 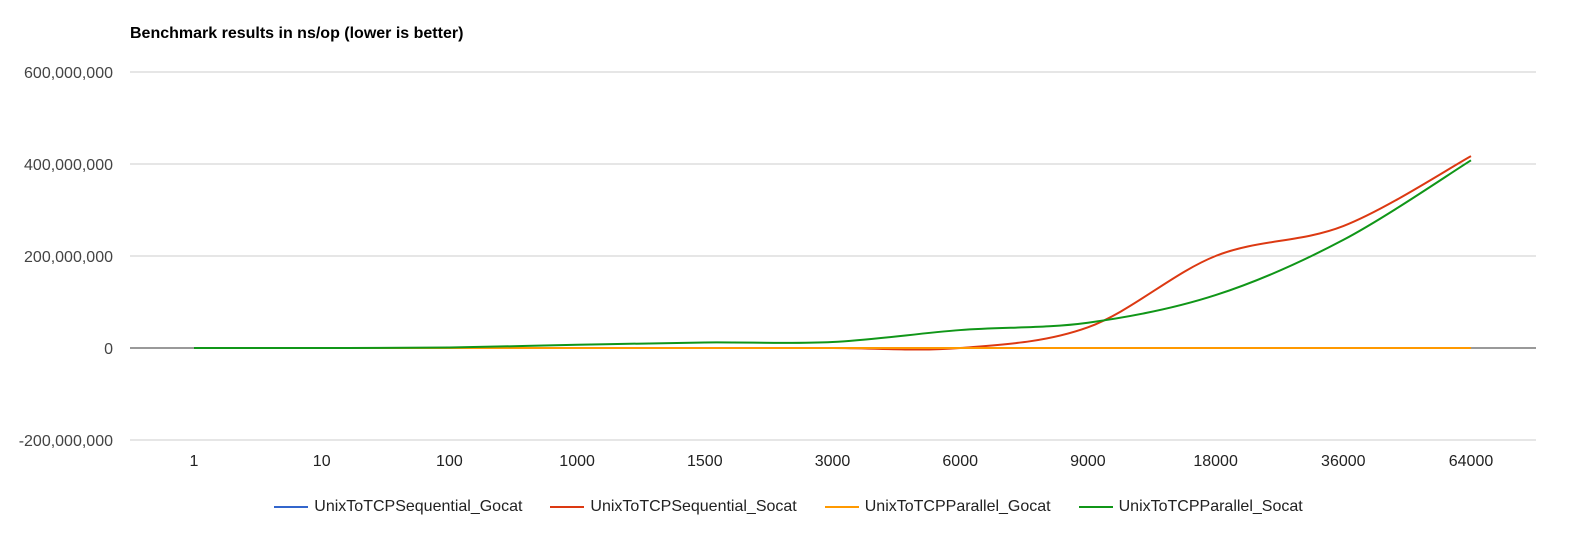 I want to click on y-tick-label: 400,000,000, so click(x=68, y=165).